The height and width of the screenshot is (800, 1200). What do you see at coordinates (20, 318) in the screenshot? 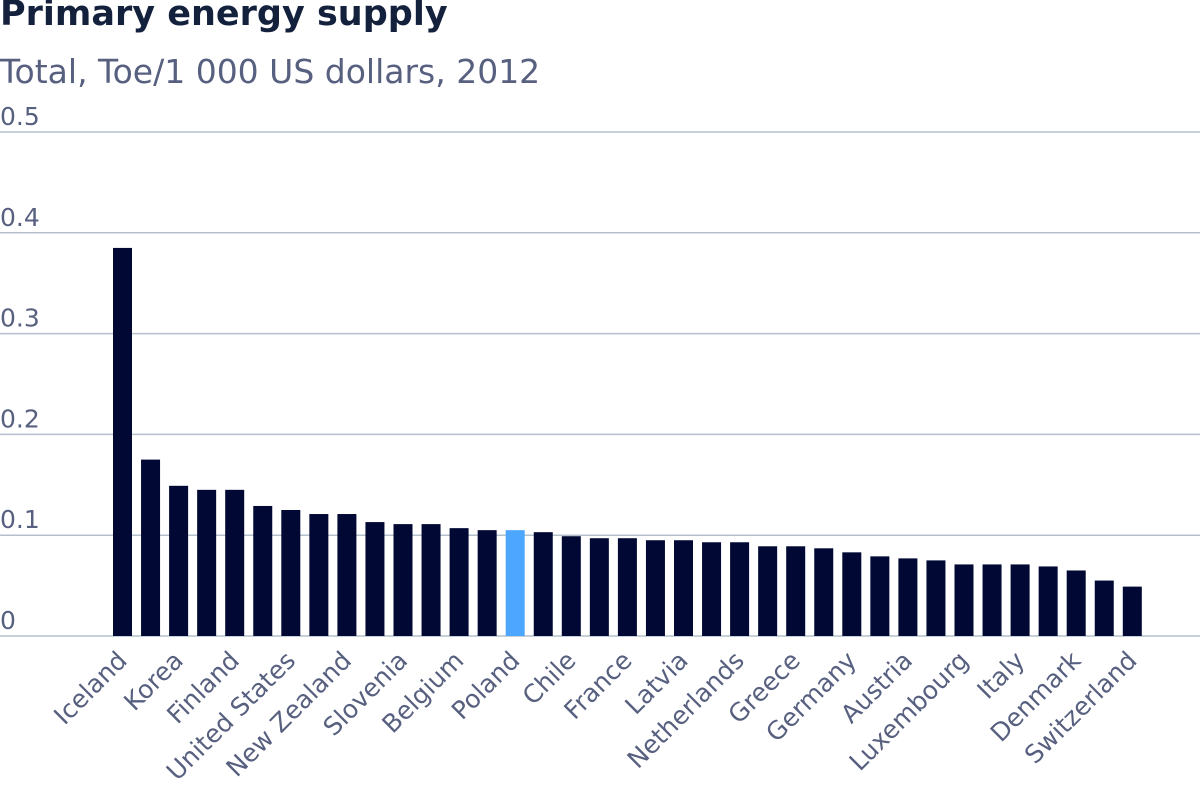
I see `y-tick-label: 0.3` at bounding box center [20, 318].